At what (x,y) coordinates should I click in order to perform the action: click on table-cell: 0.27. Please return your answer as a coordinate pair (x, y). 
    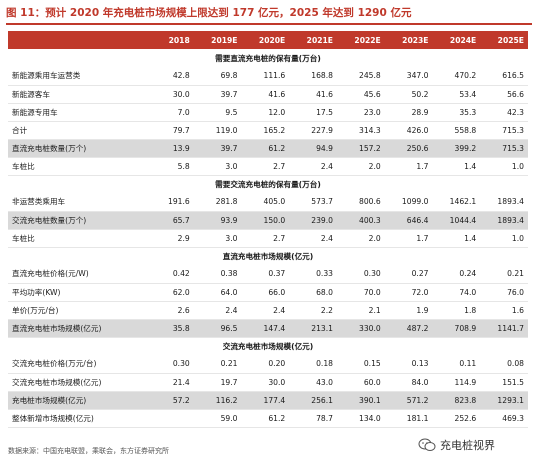
    Looking at the image, I should click on (408, 274).